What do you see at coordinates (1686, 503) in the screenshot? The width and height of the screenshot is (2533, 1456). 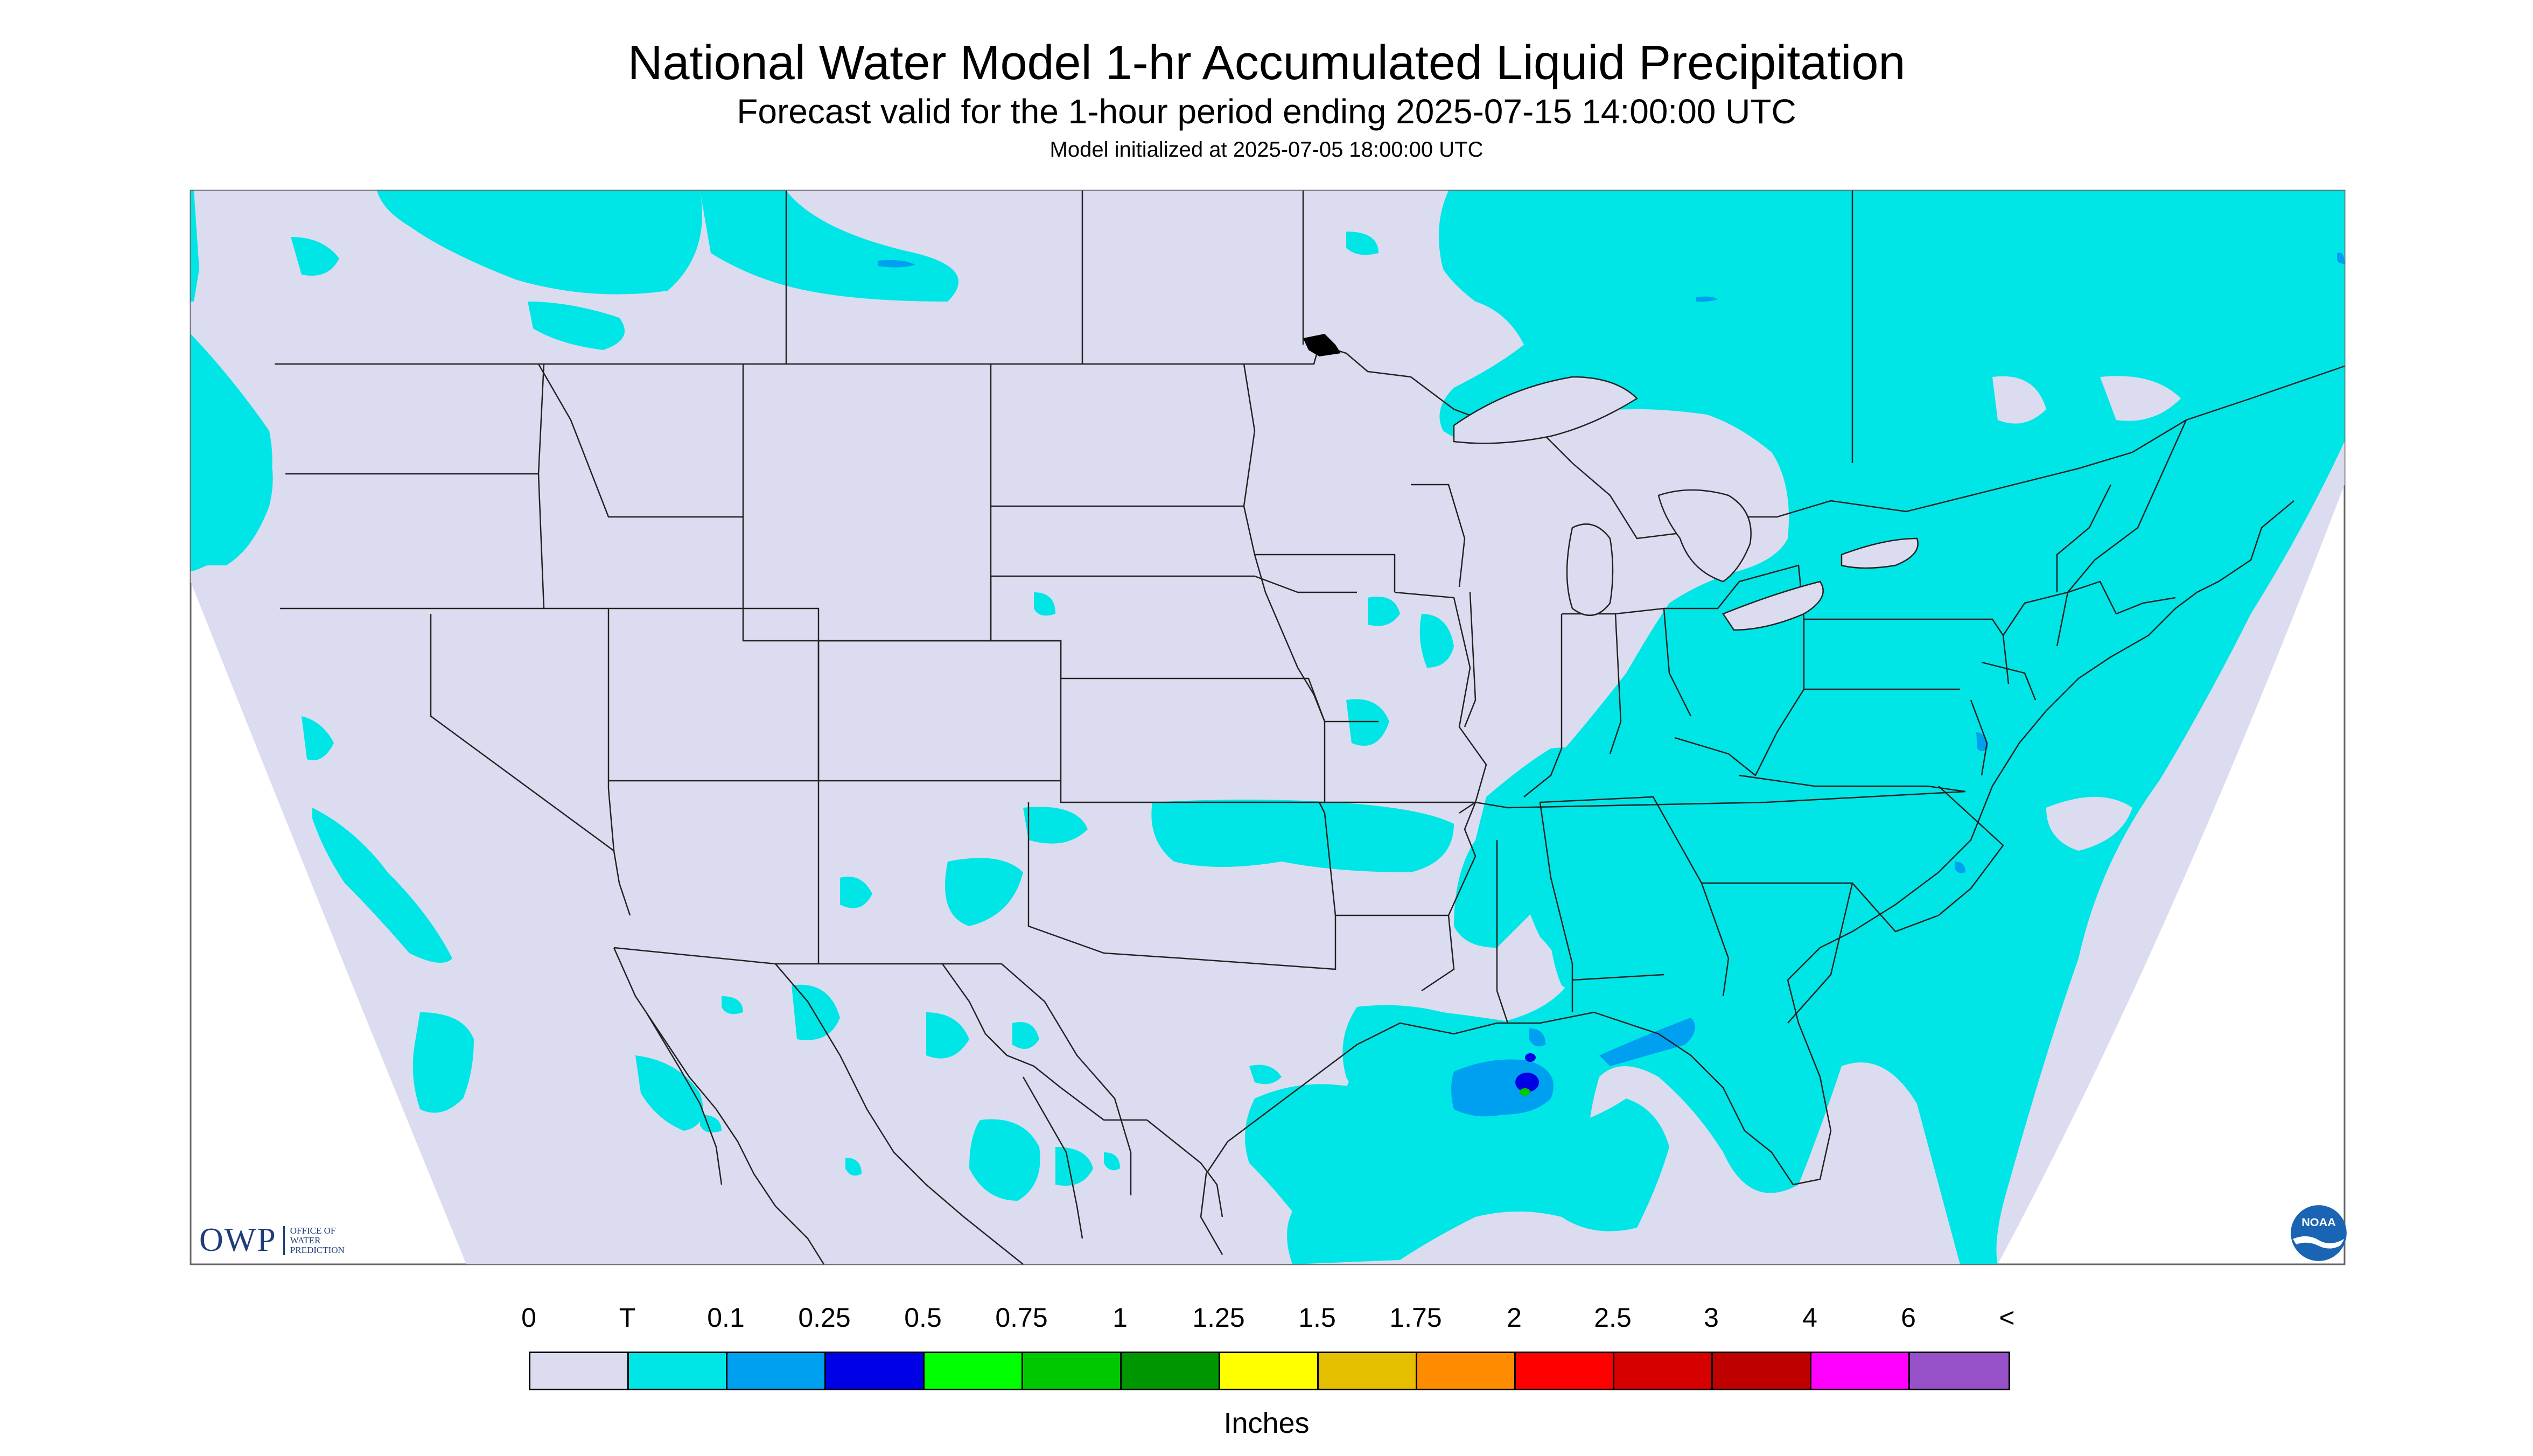 I see `great-lakes` at bounding box center [1686, 503].